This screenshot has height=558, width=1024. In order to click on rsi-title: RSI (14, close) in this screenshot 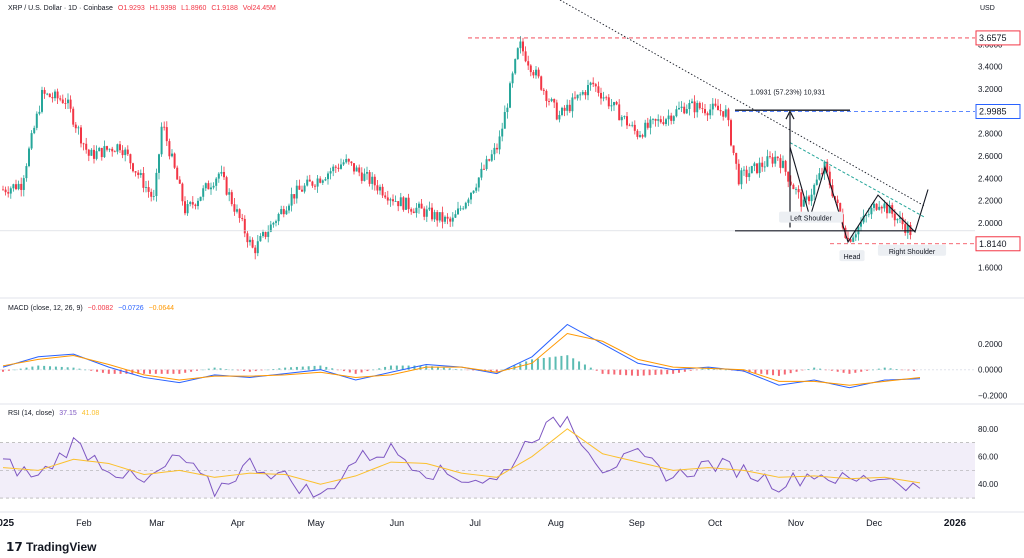, I will do `click(31, 413)`.